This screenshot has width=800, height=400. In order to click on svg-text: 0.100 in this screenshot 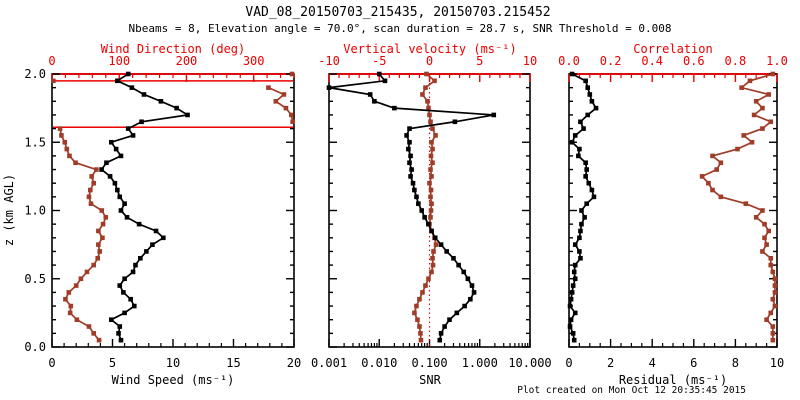, I will do `click(429, 363)`.